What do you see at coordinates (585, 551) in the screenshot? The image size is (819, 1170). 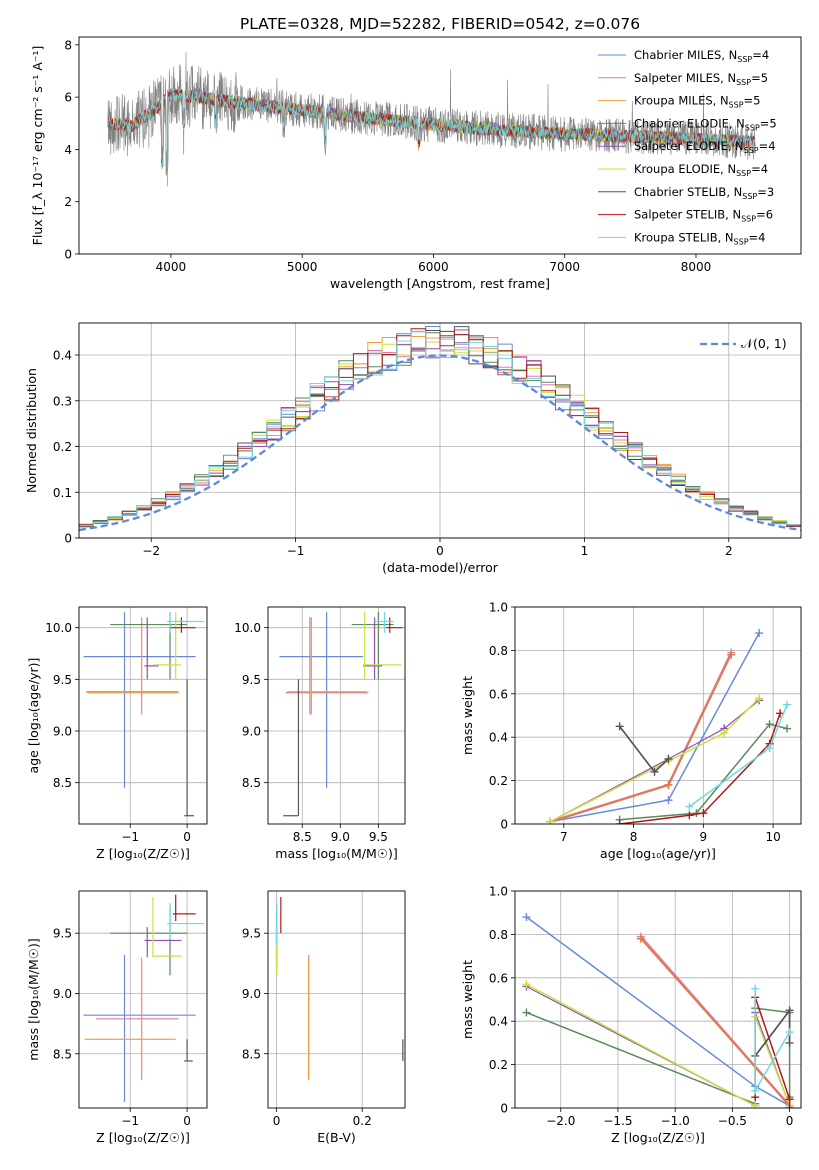 I see `x-tick-label: 1` at bounding box center [585, 551].